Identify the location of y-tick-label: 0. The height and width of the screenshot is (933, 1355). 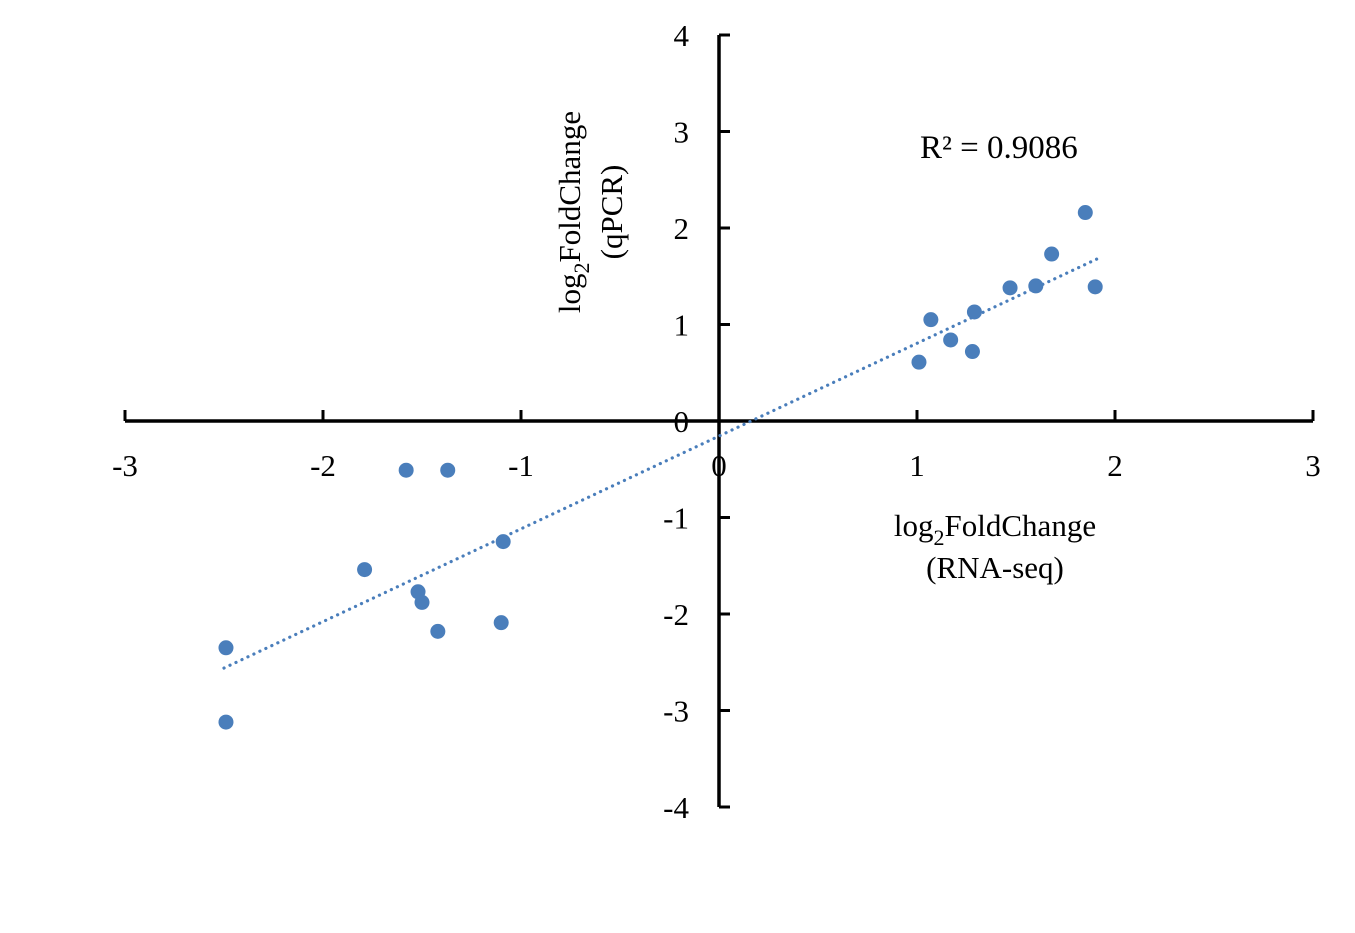
(682, 421).